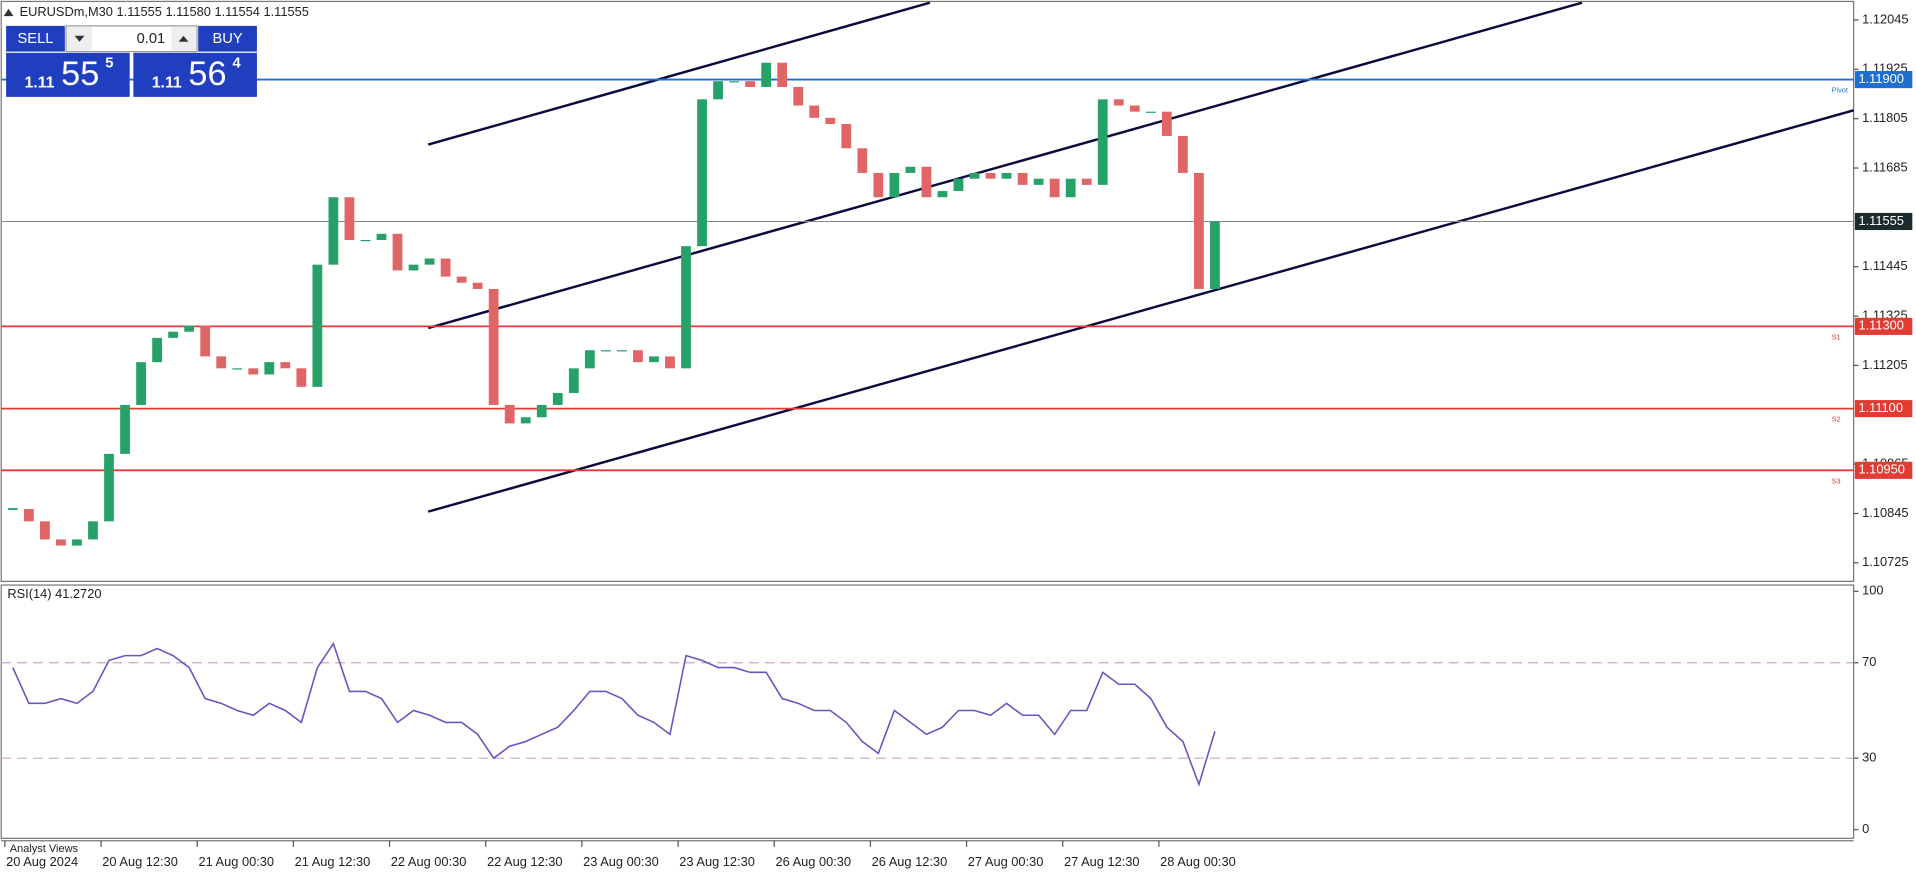  What do you see at coordinates (8, 12) in the screenshot?
I see `collapse-icon` at bounding box center [8, 12].